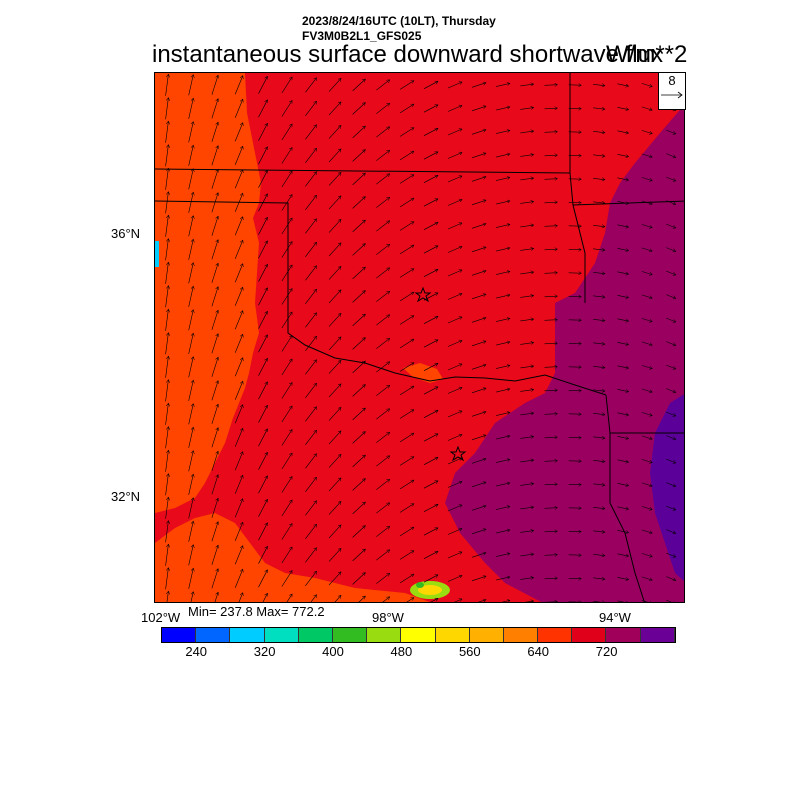  Describe the element at coordinates (458, 453) in the screenshot. I see `city-marker-star` at that location.